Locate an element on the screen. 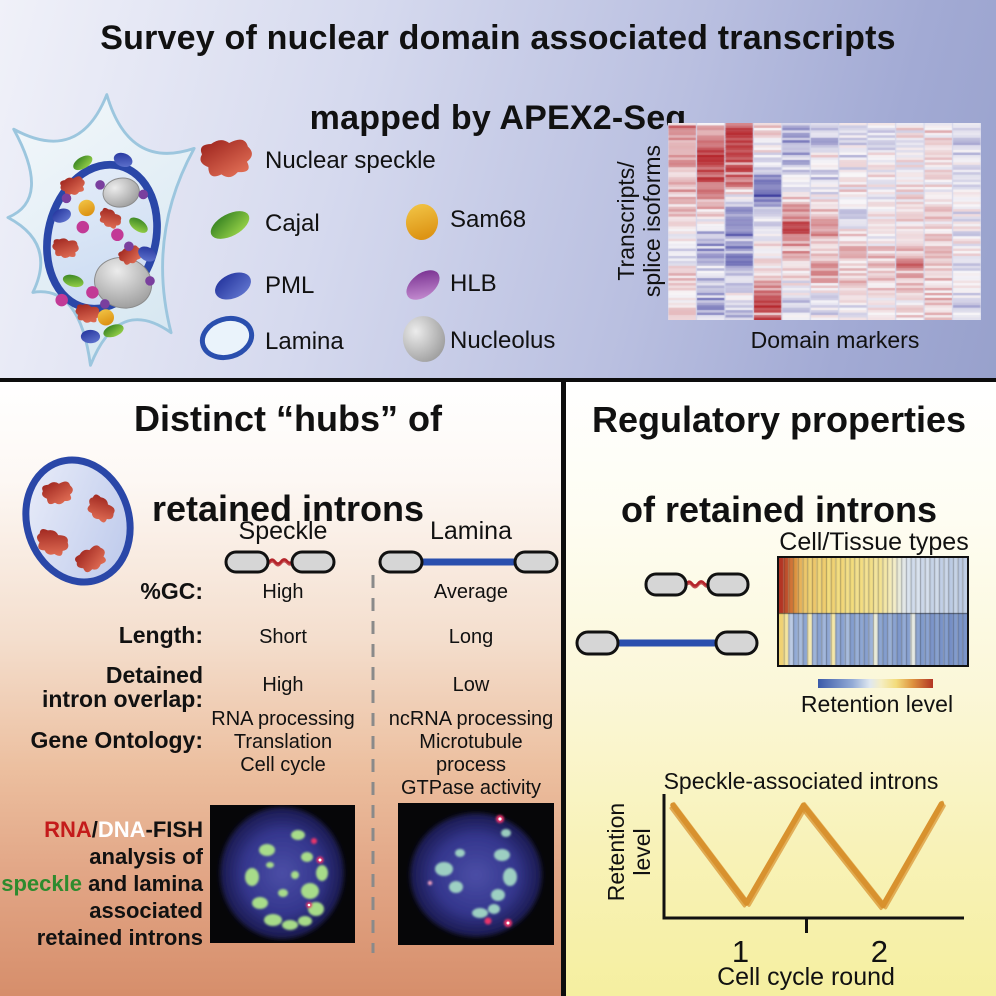 The height and width of the screenshot is (996, 996). fish-signals-red is located at coordinates (469, 871).